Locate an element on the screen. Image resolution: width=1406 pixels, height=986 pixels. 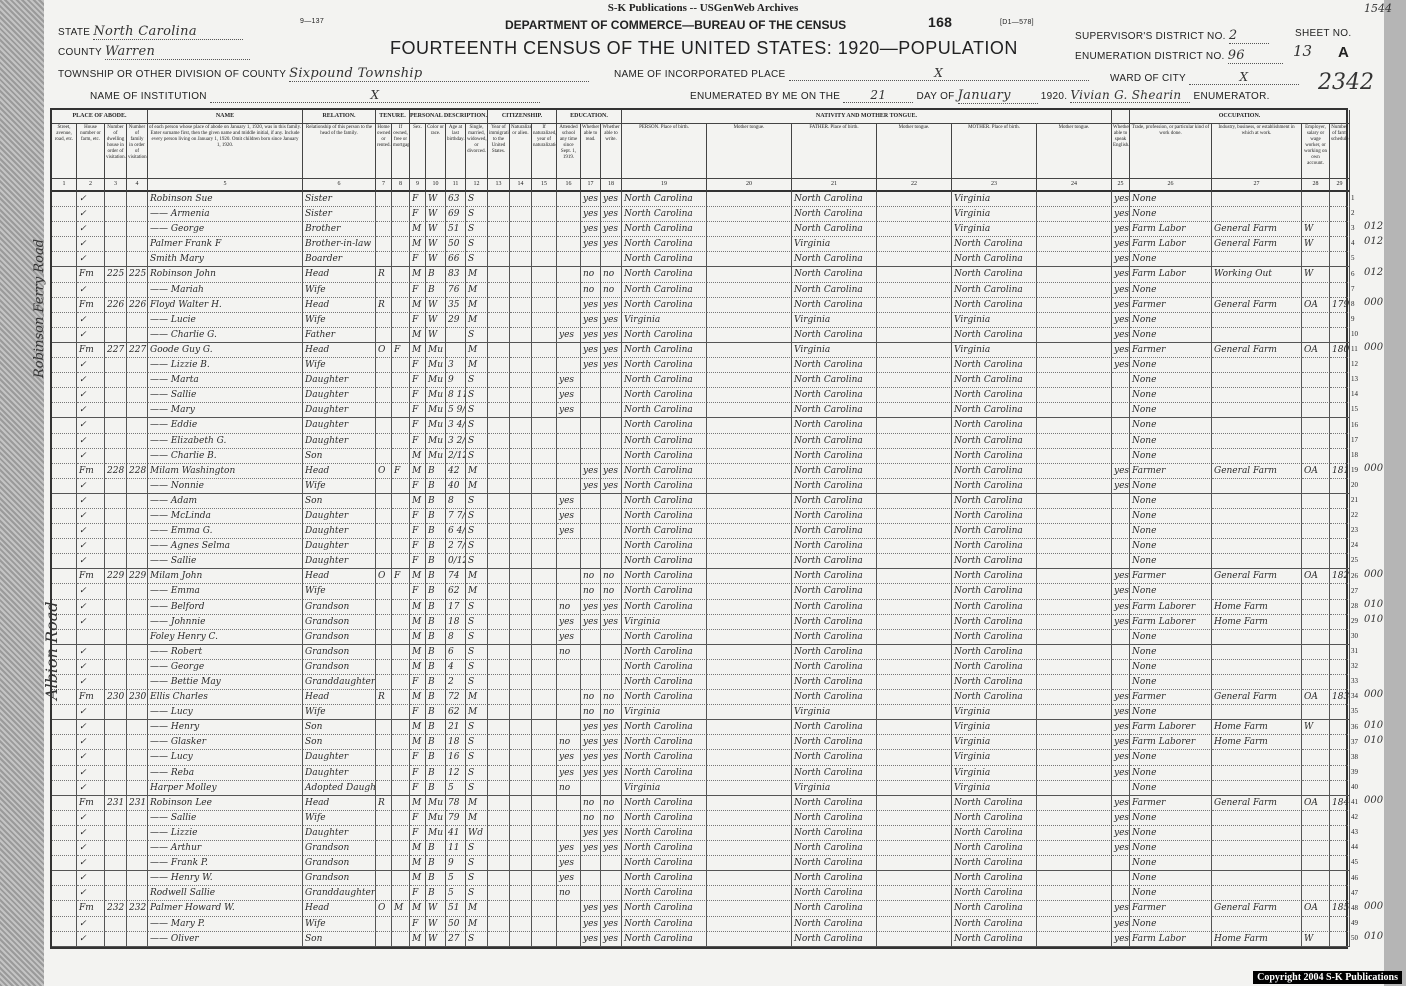
table-cell: —— Lizzie is located at coordinates (225, 833).